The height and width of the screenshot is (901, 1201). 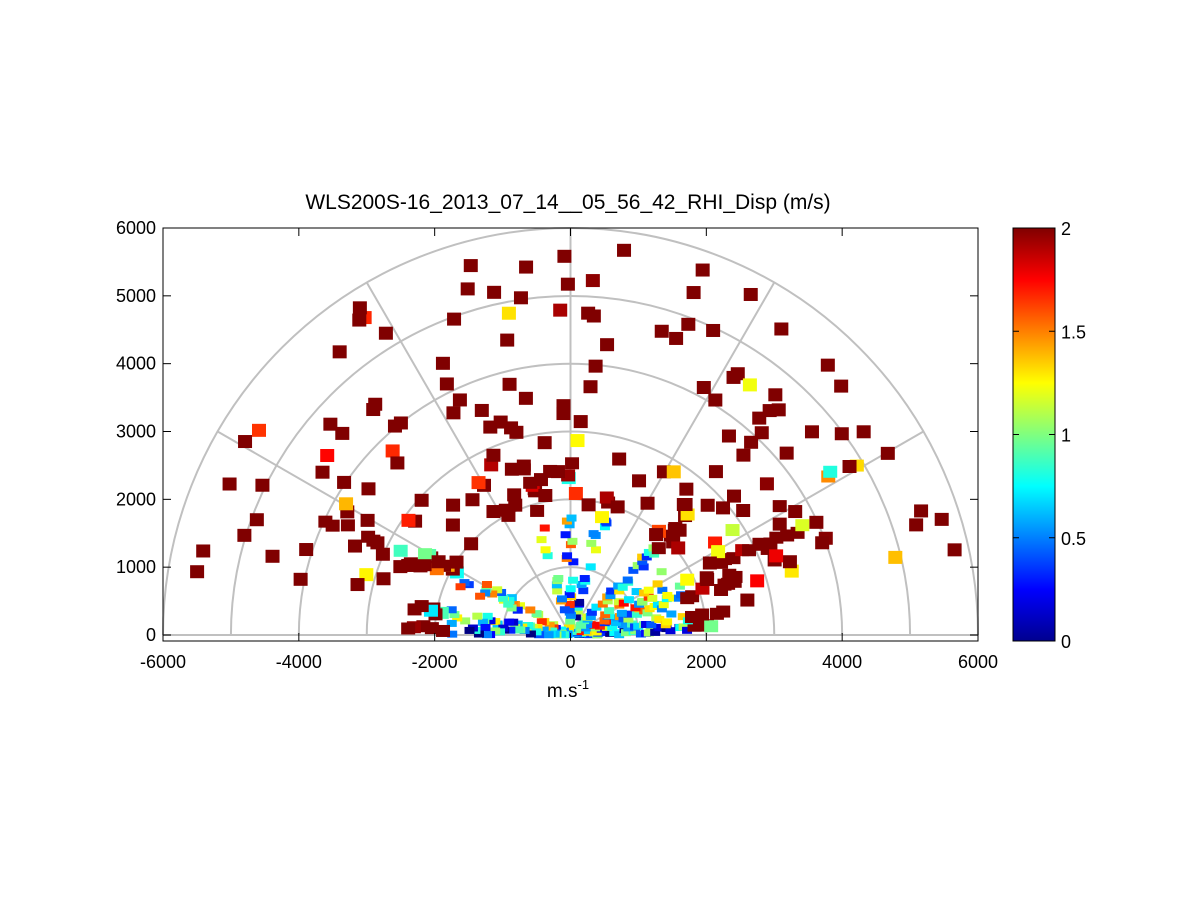 I want to click on colorbar-tick-label: 1.5, so click(x=1073, y=332).